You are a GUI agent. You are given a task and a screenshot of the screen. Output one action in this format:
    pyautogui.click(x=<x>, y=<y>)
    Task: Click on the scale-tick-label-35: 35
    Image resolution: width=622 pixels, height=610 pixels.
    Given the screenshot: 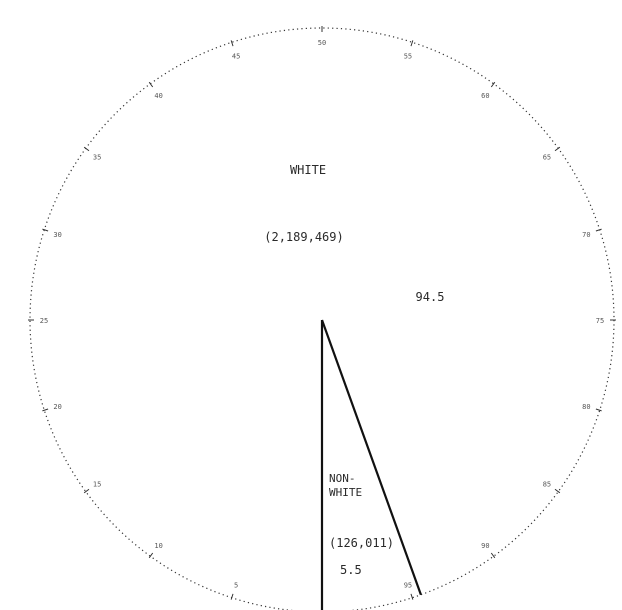 What is the action you would take?
    pyautogui.click(x=97, y=158)
    